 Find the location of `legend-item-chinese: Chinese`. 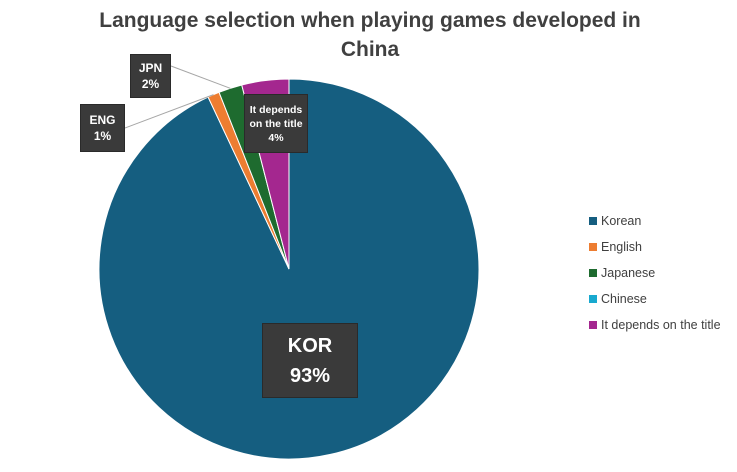

legend-item-chinese: Chinese is located at coordinates (655, 299).